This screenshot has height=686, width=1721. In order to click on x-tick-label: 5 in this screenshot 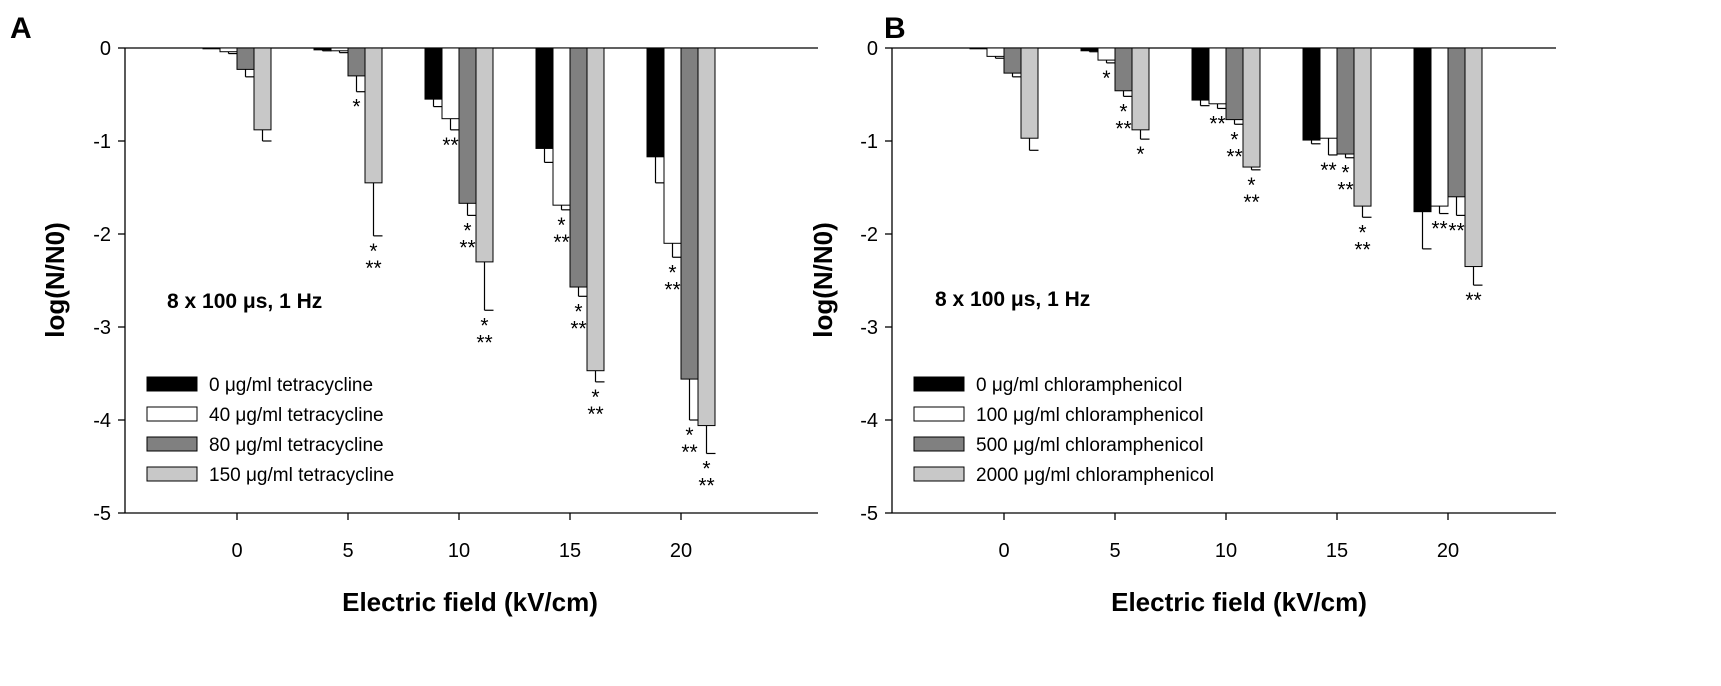, I will do `click(1114, 551)`.